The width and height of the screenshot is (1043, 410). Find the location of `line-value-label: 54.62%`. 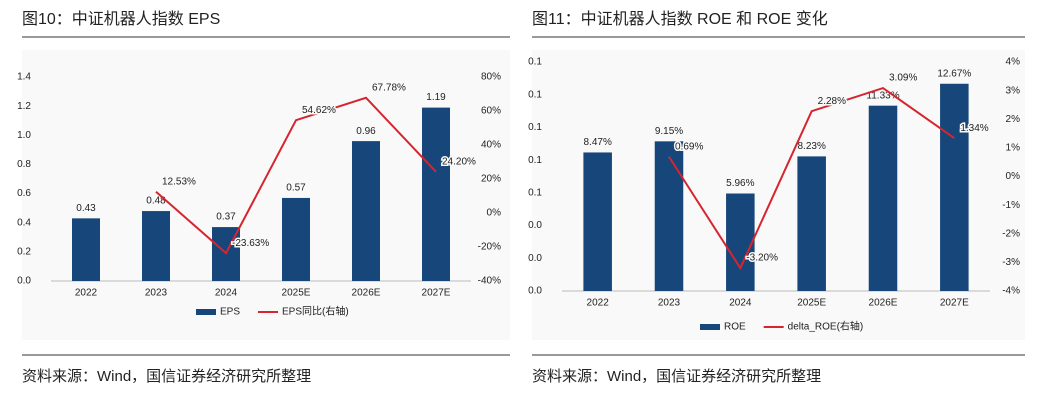

line-value-label: 54.62% is located at coordinates (319, 110).